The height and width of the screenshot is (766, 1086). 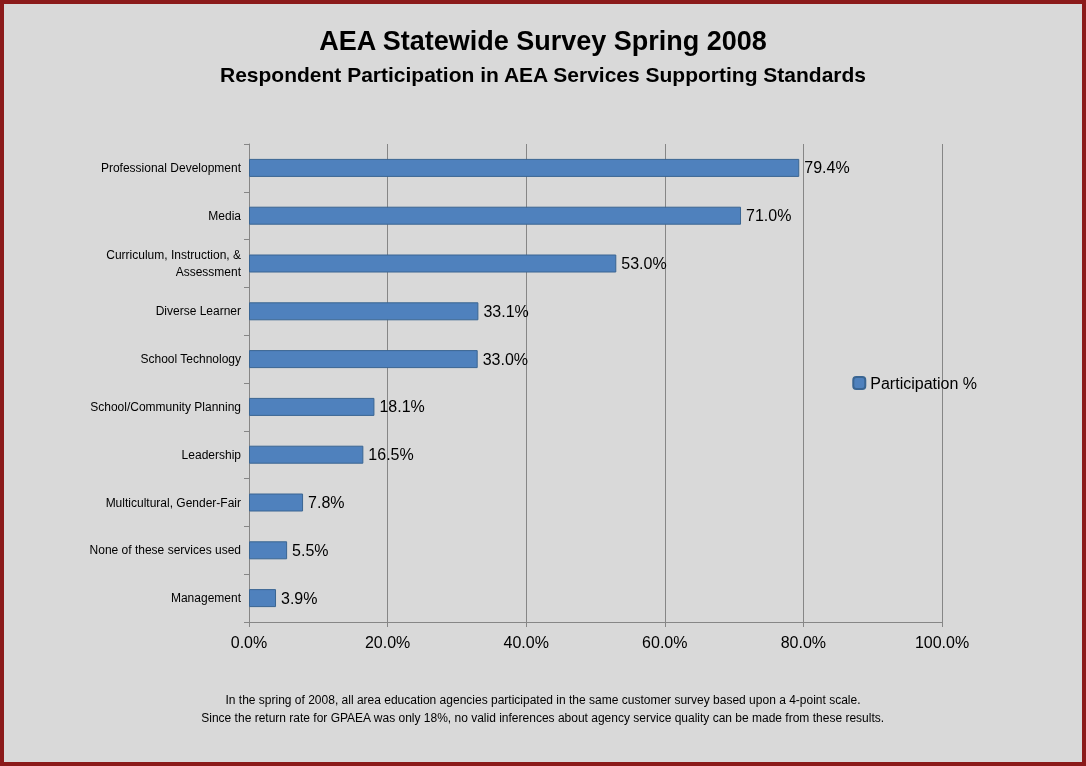 What do you see at coordinates (543, 718) in the screenshot?
I see `text: Since the return rate for GPAEA was only 18%, no valid inferences about agency service quality can be made from these results.` at bounding box center [543, 718].